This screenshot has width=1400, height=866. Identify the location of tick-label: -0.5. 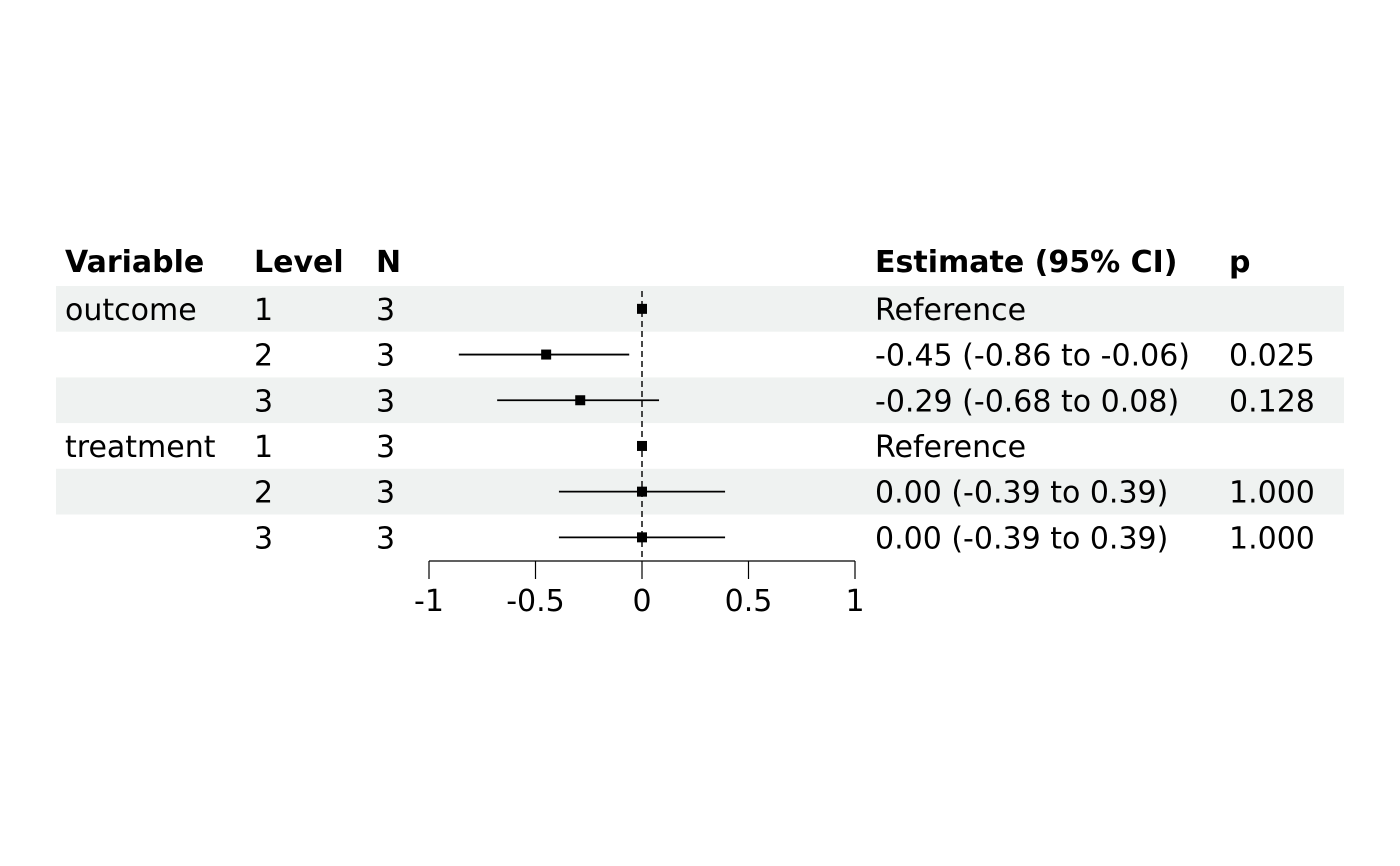
(535, 601).